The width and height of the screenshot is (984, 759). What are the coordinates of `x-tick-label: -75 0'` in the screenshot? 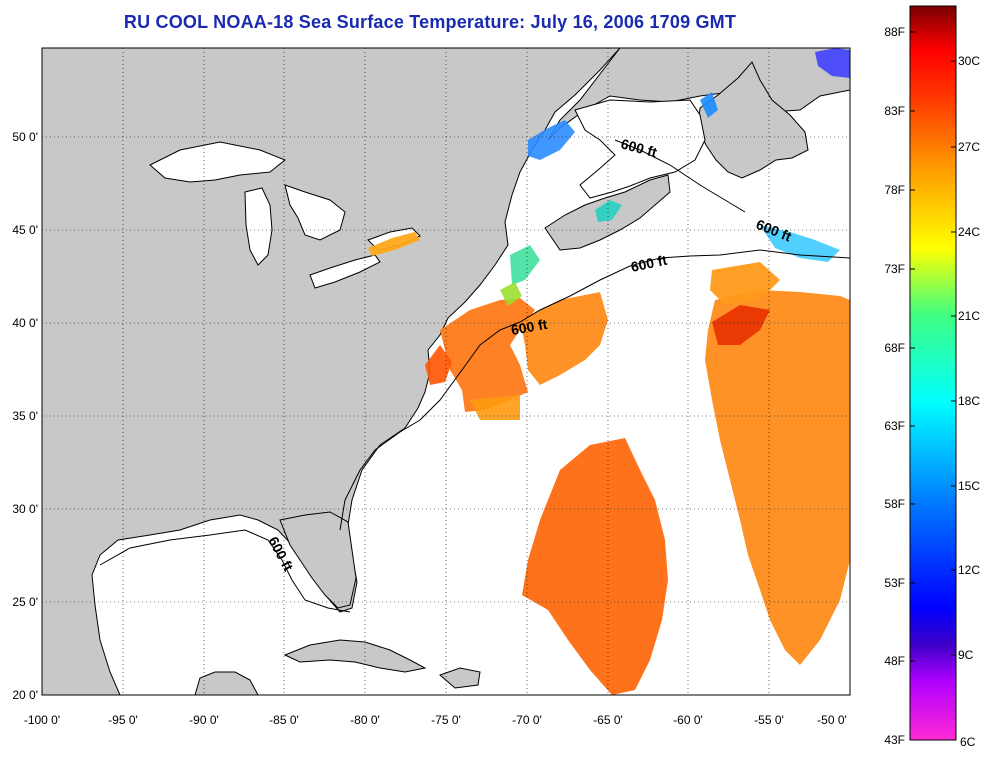 It's located at (446, 720).